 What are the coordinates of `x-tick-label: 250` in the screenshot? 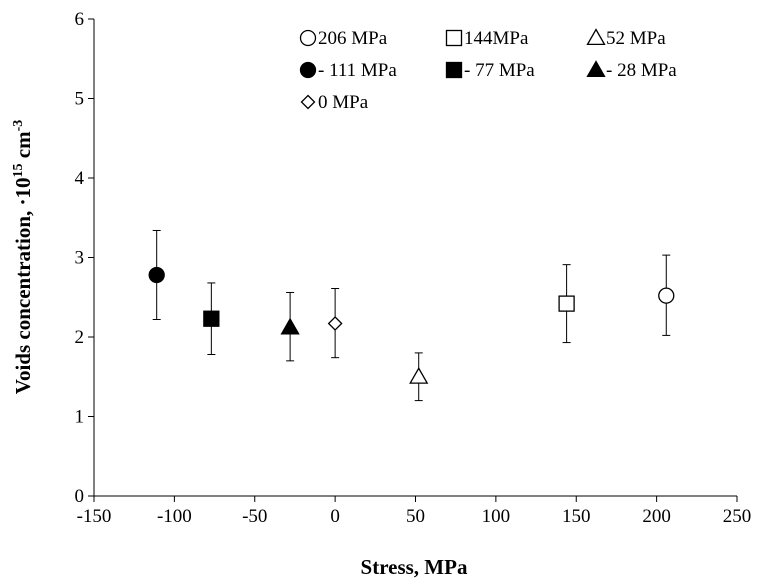 It's located at (737, 516).